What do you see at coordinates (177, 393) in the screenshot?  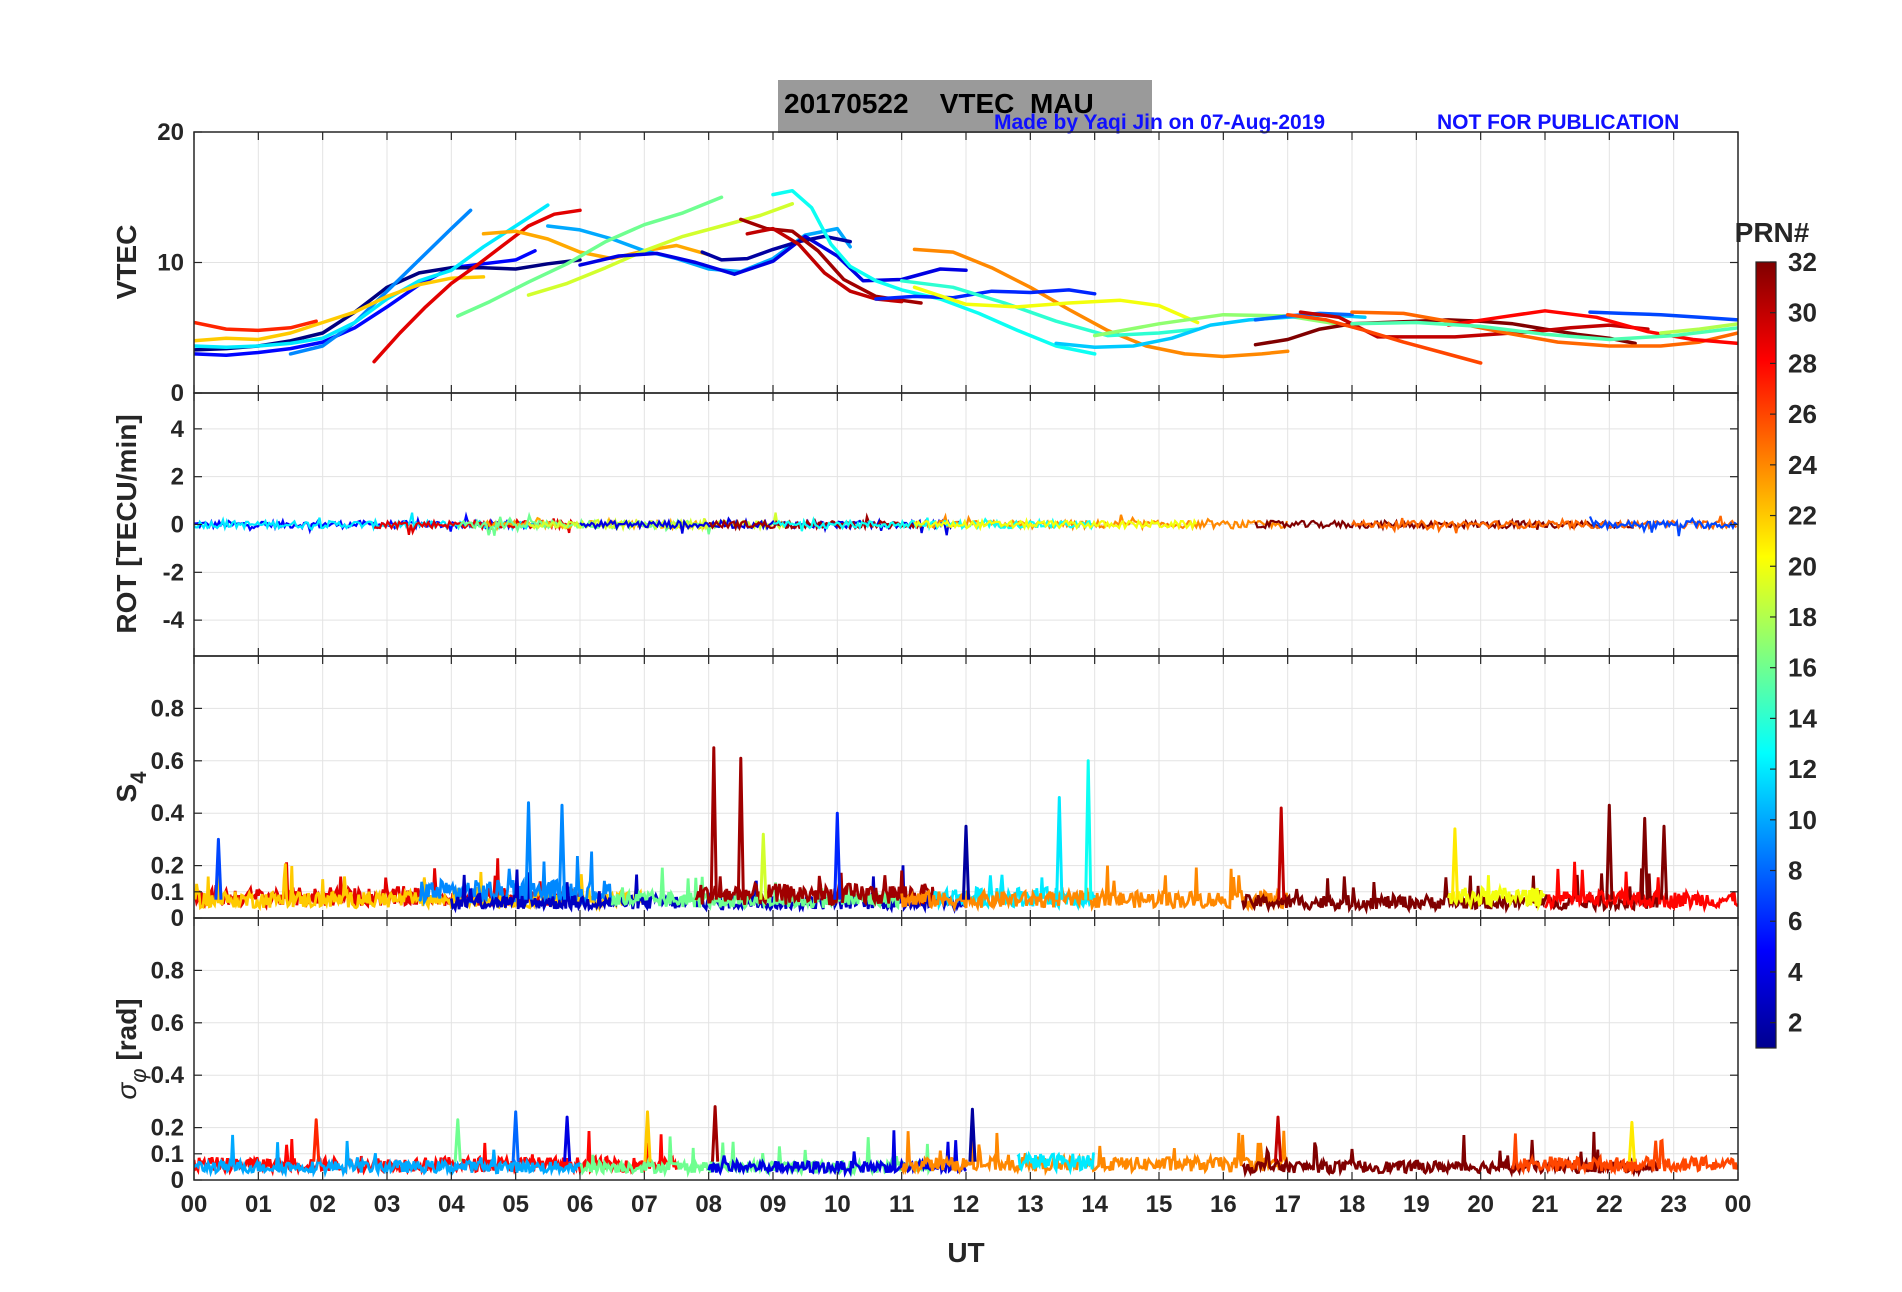 I see `vtec-ytick-label: 0` at bounding box center [177, 393].